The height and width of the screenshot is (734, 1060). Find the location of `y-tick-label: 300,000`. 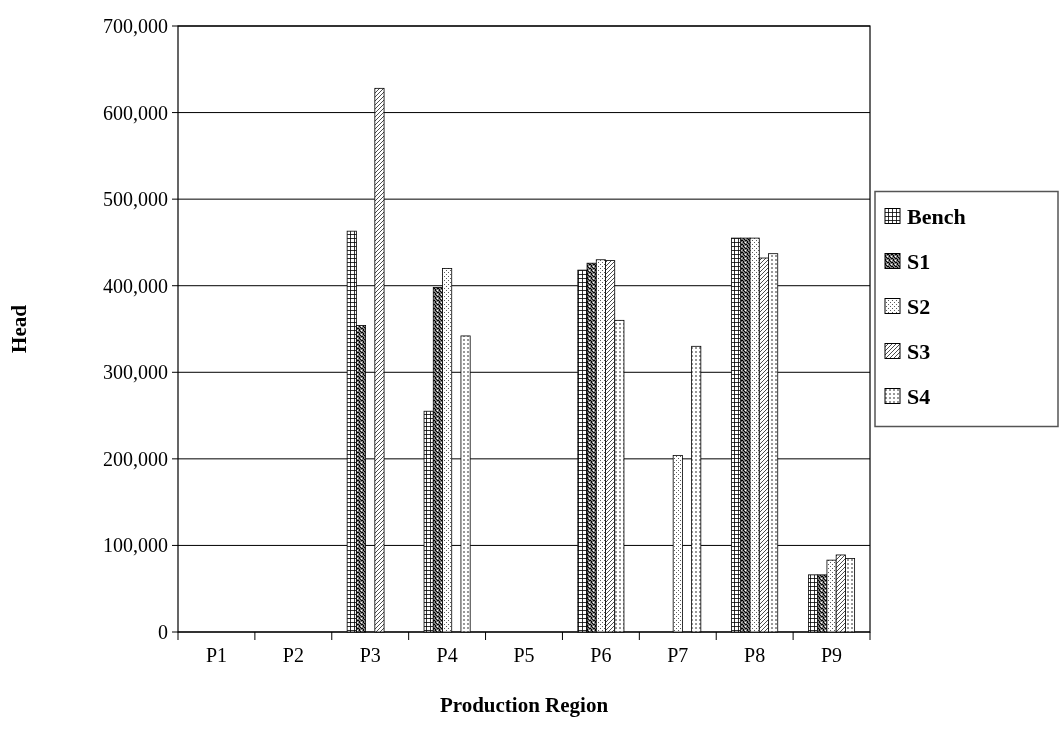

y-tick-label: 300,000 is located at coordinates (135, 372).